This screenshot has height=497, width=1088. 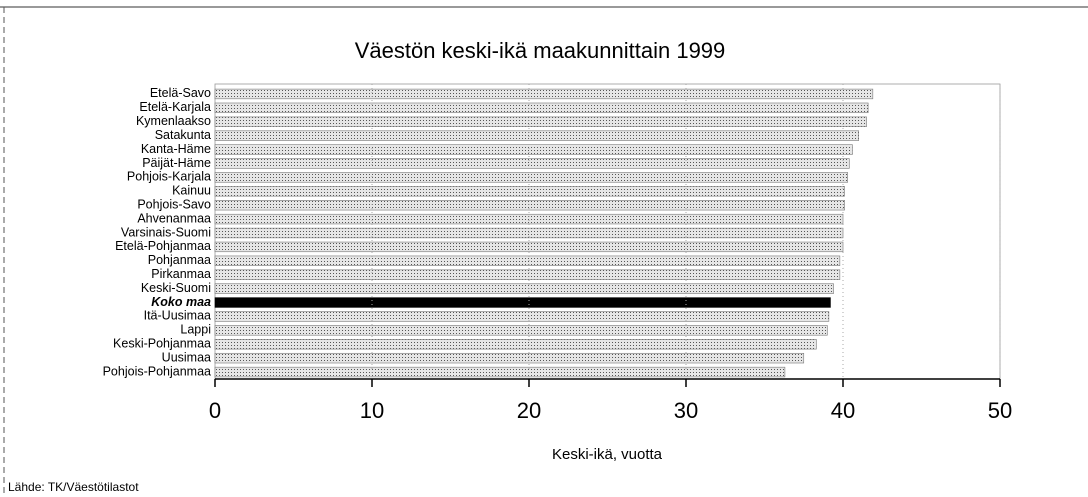 I want to click on x-axis-label: Keski-ikä, vuotta, so click(x=607, y=454).